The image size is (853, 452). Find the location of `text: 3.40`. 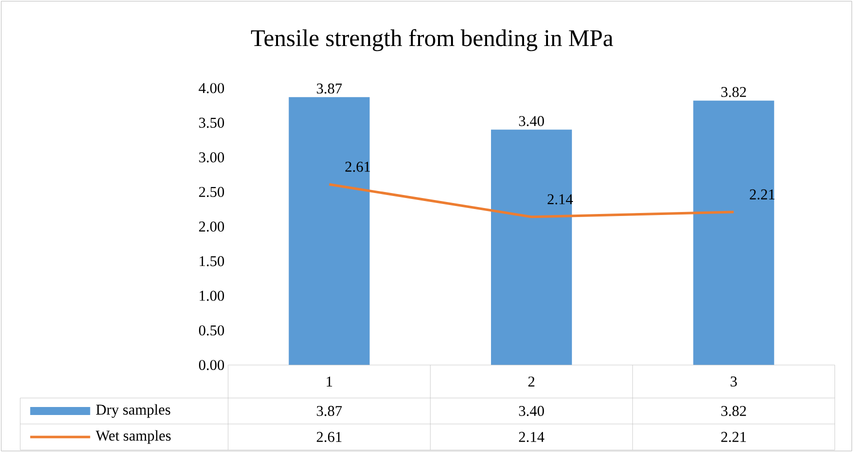

text: 3.40 is located at coordinates (531, 121).